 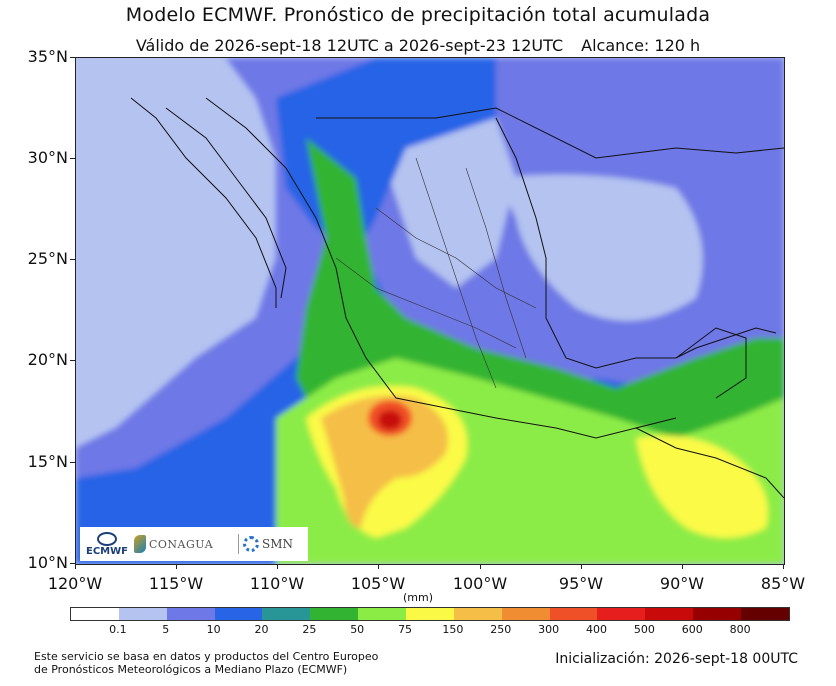 What do you see at coordinates (740, 629) in the screenshot?
I see `colorbar-level-label: 800` at bounding box center [740, 629].